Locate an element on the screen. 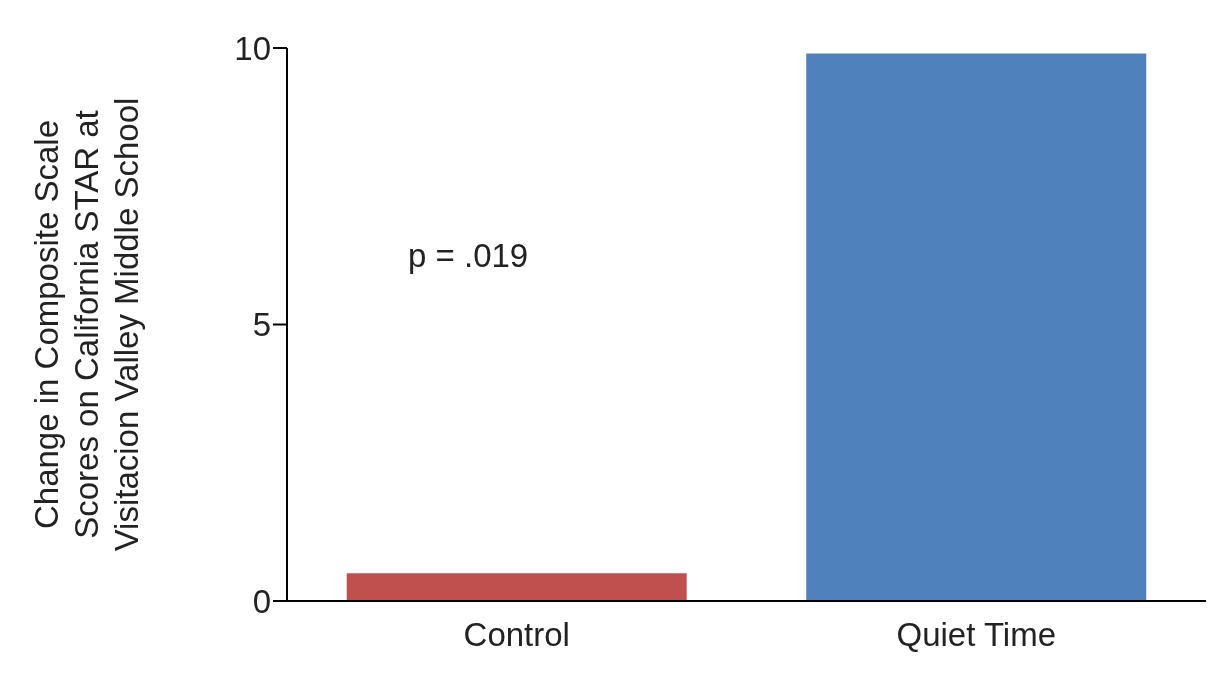 The height and width of the screenshot is (689, 1214). x-tick-label: Quiet Time is located at coordinates (976, 635).